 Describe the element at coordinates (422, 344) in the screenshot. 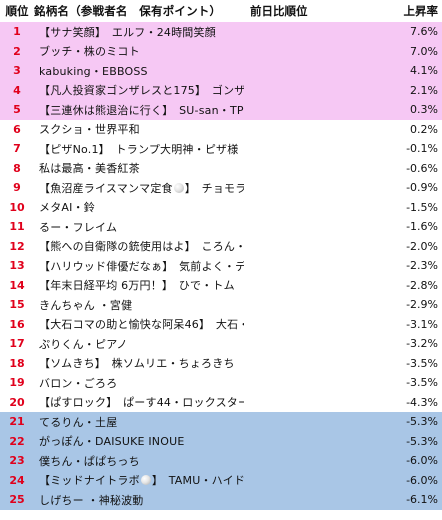

I see `rate-cell: -3.2%` at that location.